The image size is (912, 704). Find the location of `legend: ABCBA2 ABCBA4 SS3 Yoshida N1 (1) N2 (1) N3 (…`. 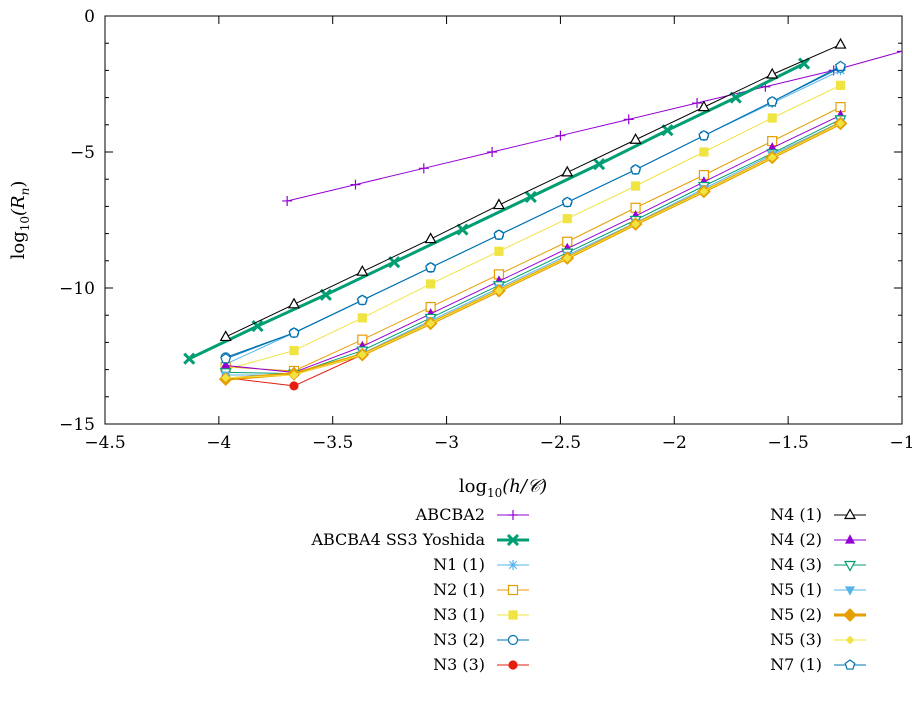

legend: ABCBA2 ABCBA4 SS3 Yoshida N1 (1) N2 (1) N3 (… is located at coordinates (588, 589).